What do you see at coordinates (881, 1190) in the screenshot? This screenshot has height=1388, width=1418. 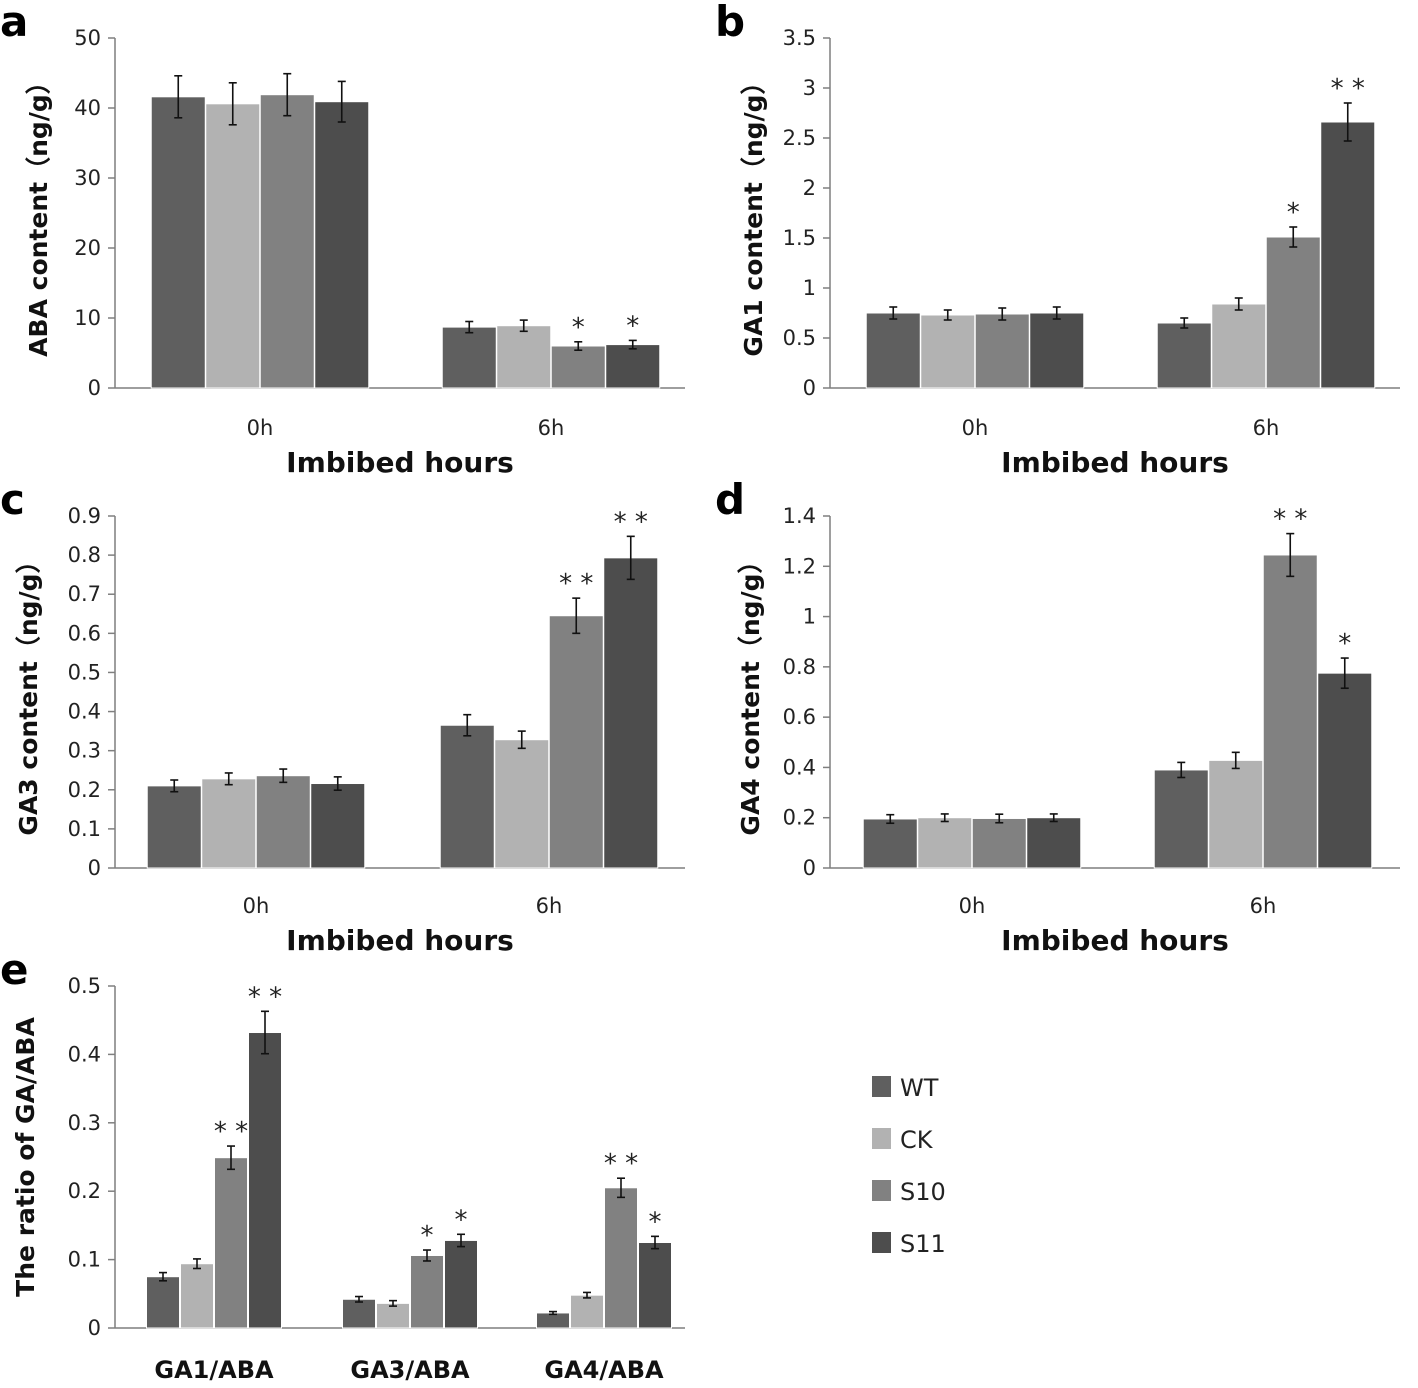 I see `legend-swatch-s10` at bounding box center [881, 1190].